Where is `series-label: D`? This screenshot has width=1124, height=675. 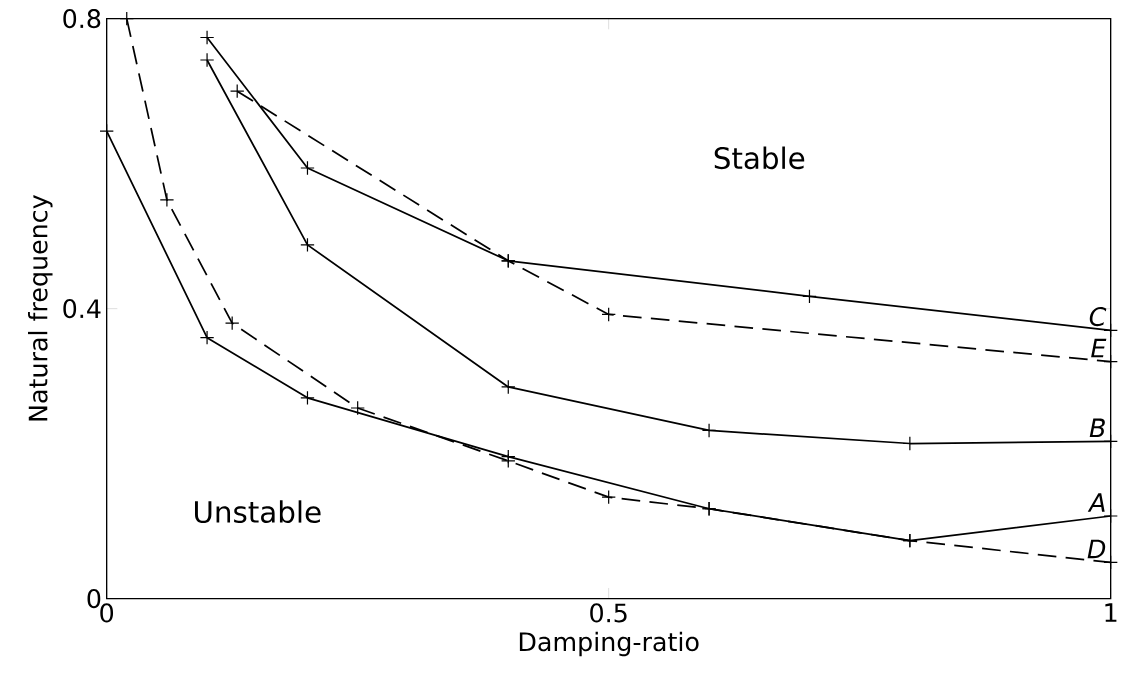 series-label: D is located at coordinates (1096, 549).